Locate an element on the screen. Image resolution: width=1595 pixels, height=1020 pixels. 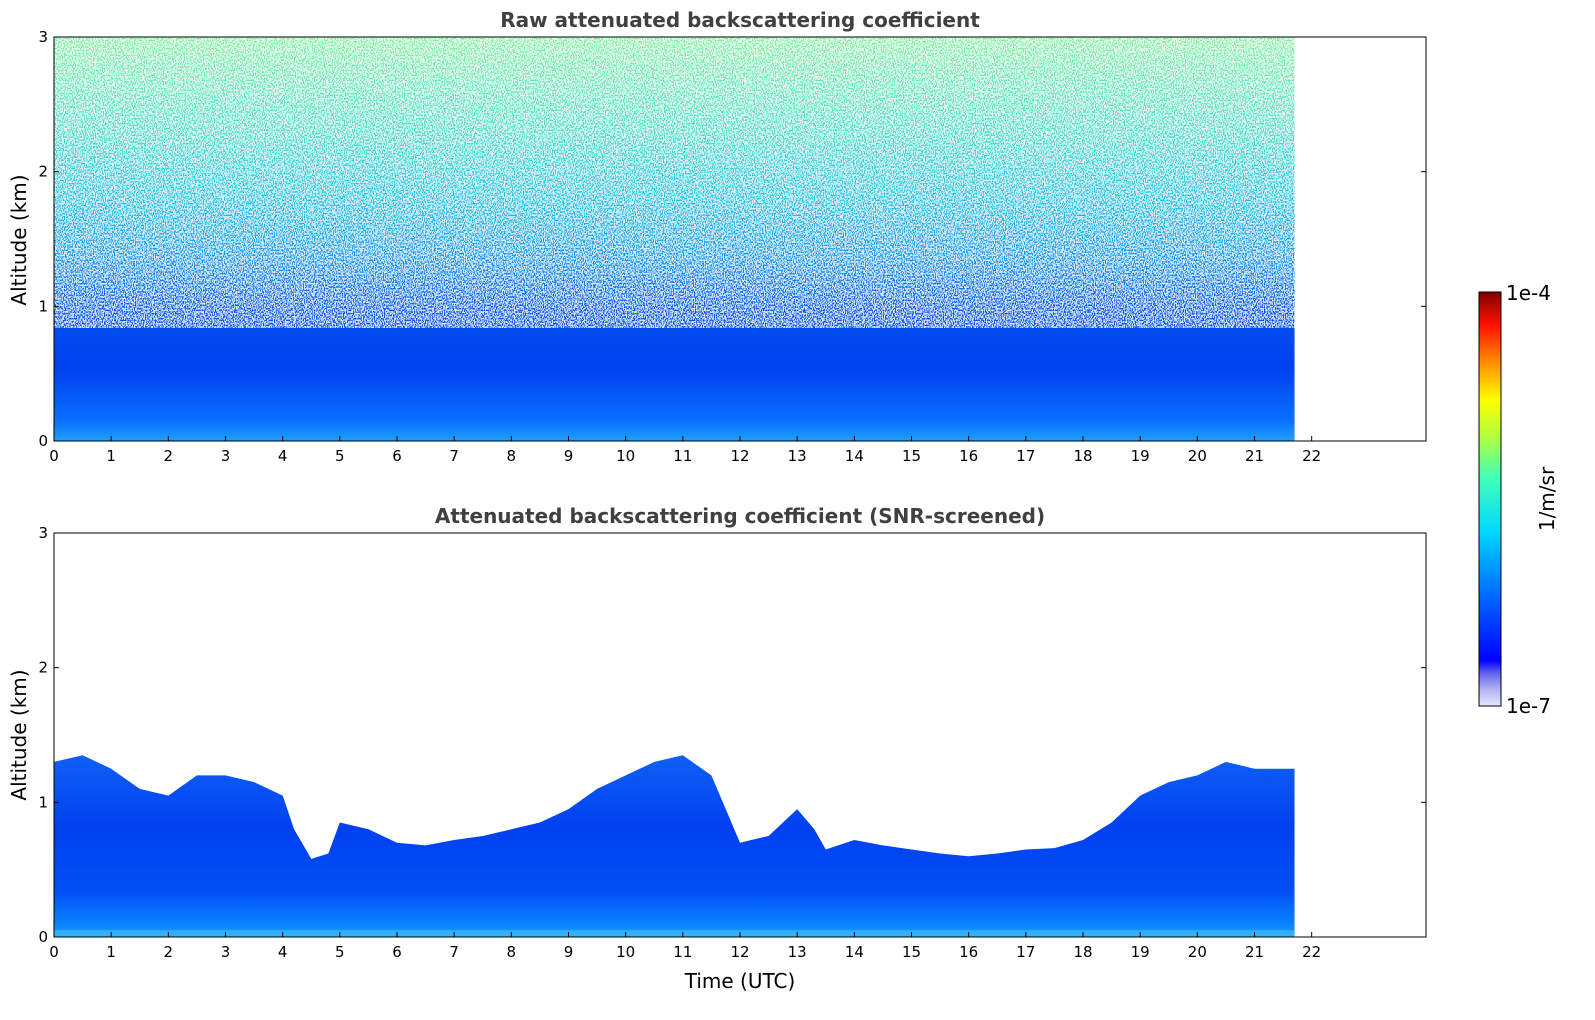
surface-layer is located at coordinates (674, 933).